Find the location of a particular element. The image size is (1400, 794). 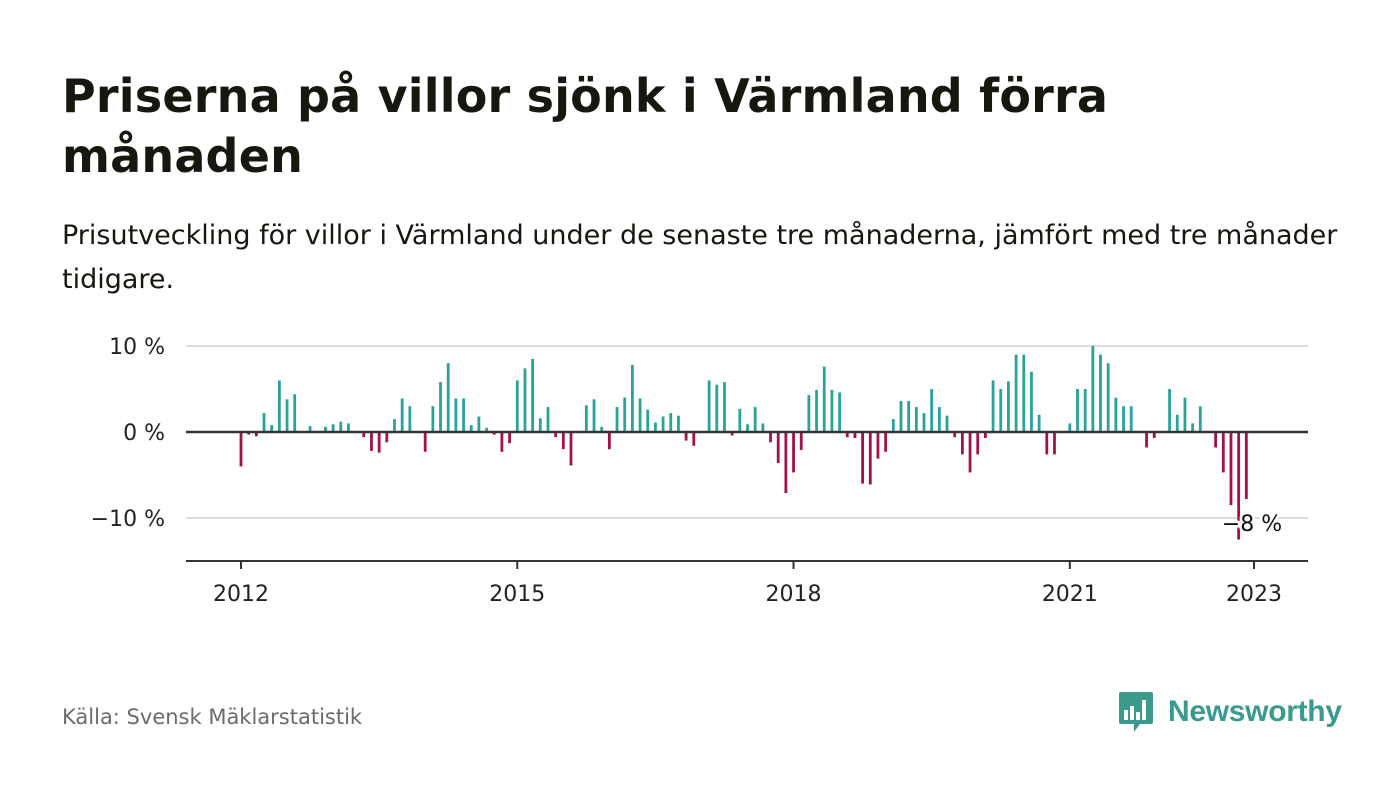

data-label: −8 % is located at coordinates (1252, 524).